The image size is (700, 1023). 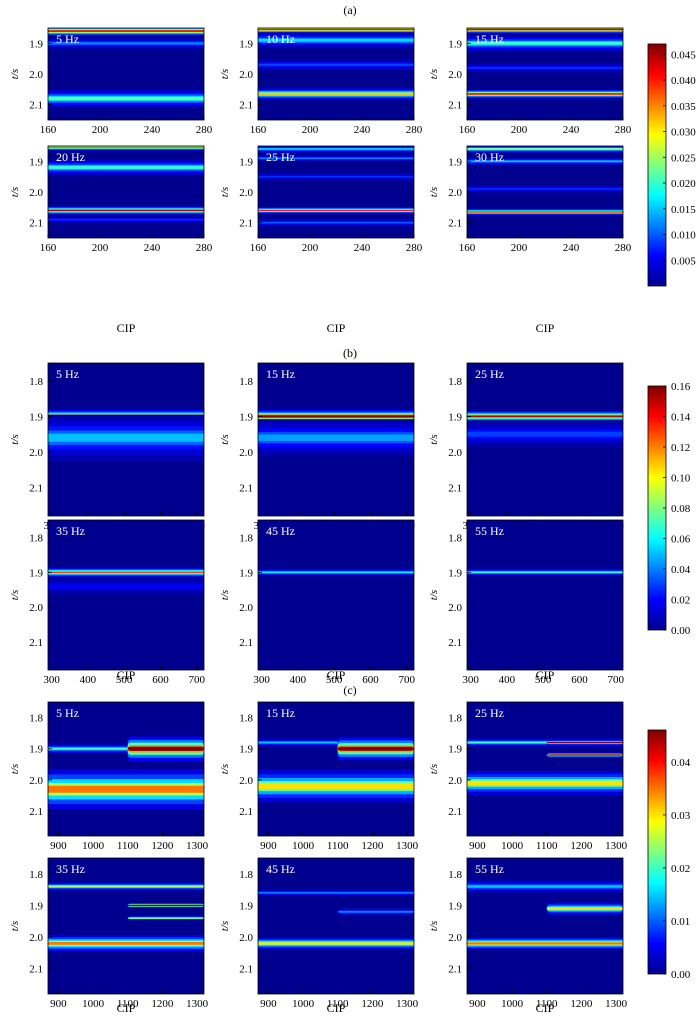 What do you see at coordinates (280, 157) in the screenshot?
I see `panel-freq-label: 25 Hz` at bounding box center [280, 157].